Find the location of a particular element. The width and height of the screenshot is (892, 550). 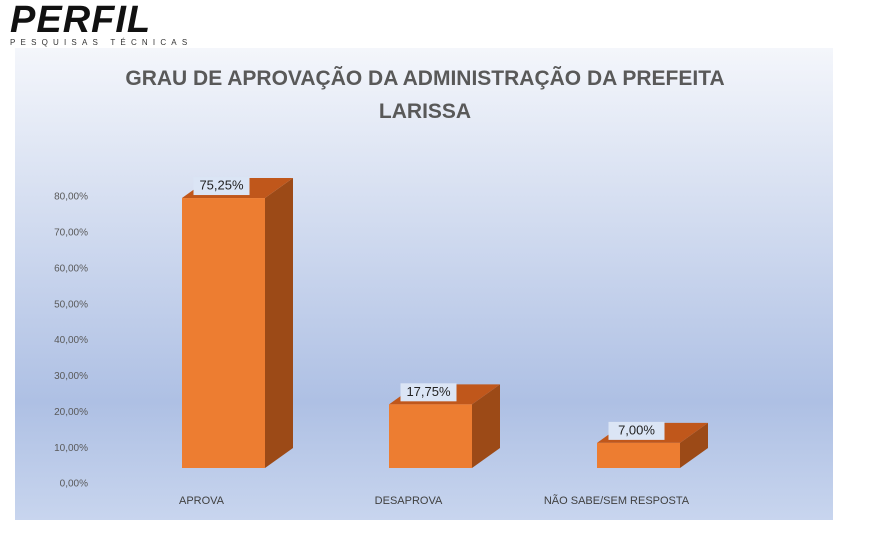

y-tick-label: 40,00% is located at coordinates (71, 340).